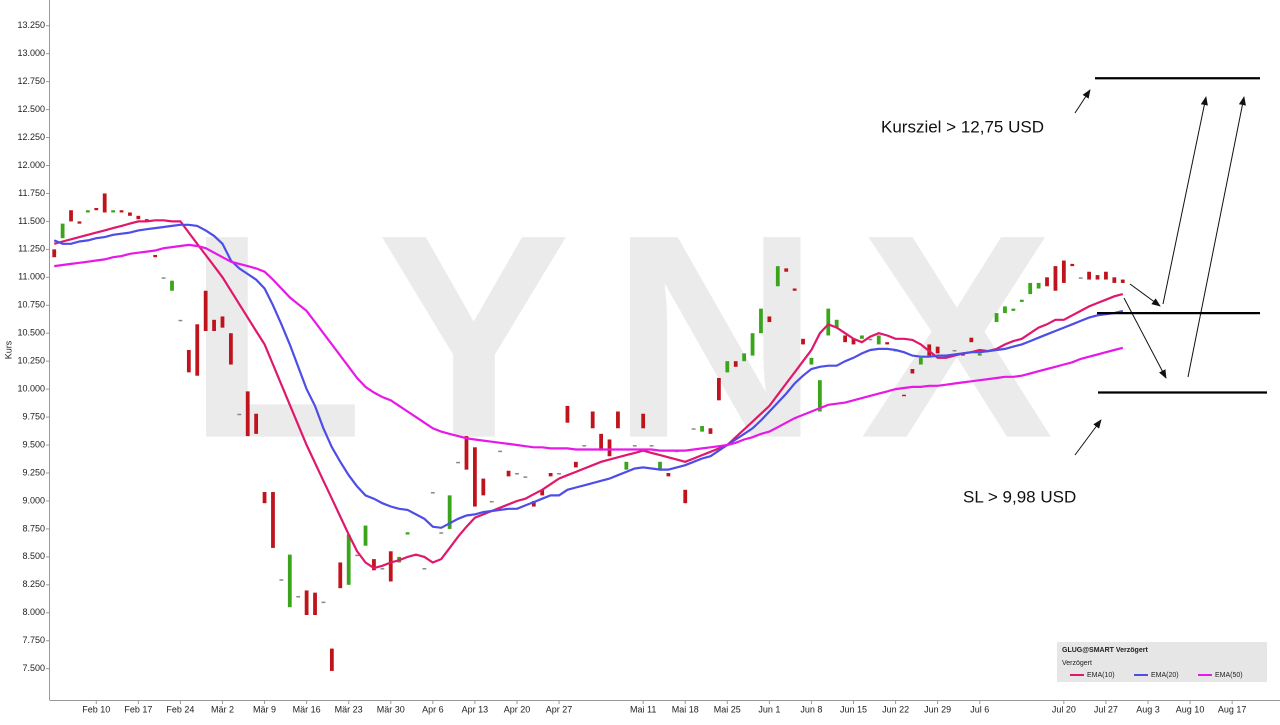 This screenshot has height=725, width=1280. Describe the element at coordinates (1160, 272) in the screenshot. I see `arrows` at that location.